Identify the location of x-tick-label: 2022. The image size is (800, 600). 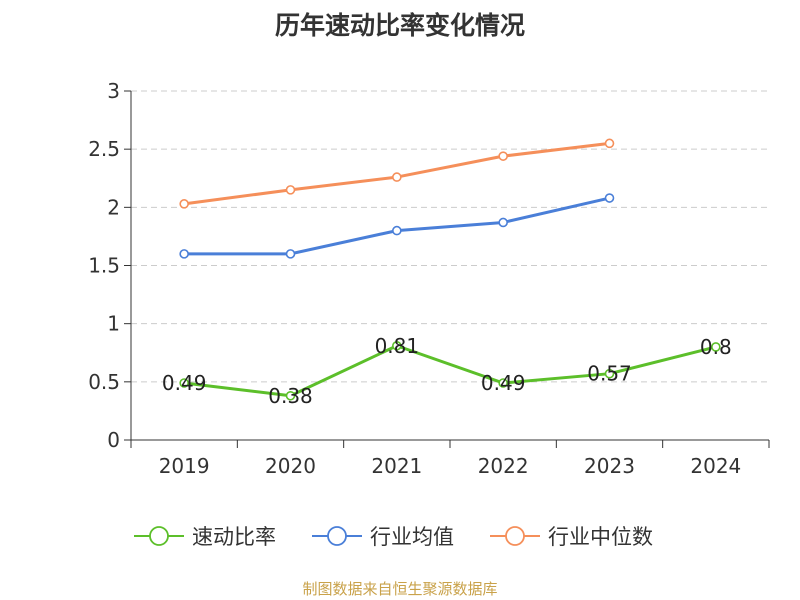
(503, 466).